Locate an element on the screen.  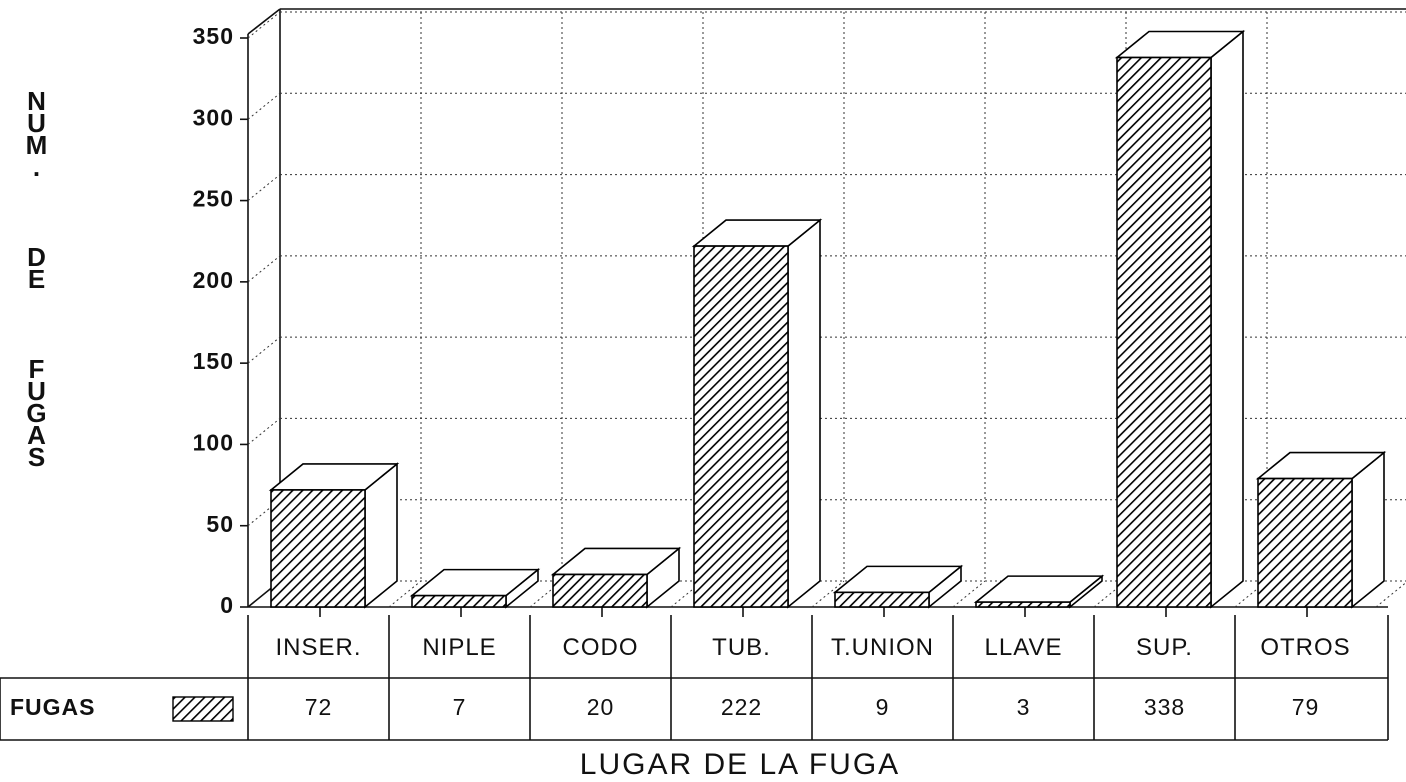
x-tick-label: INSER. is located at coordinates (318, 647).